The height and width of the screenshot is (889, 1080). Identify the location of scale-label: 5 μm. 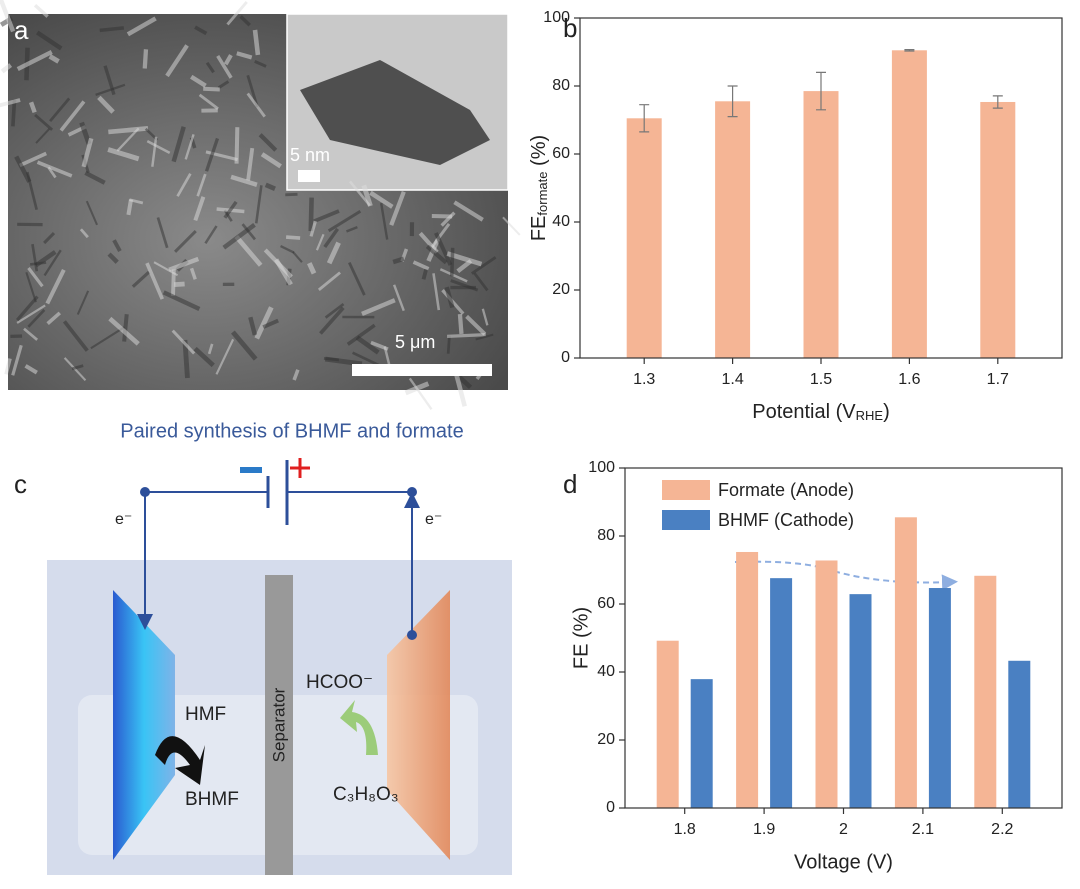
(415, 342).